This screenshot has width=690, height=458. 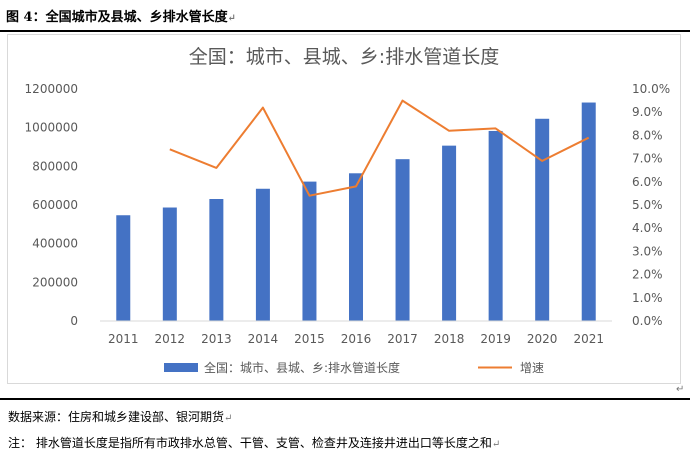 What do you see at coordinates (402, 339) in the screenshot?
I see `x-tick-label: 2017` at bounding box center [402, 339].